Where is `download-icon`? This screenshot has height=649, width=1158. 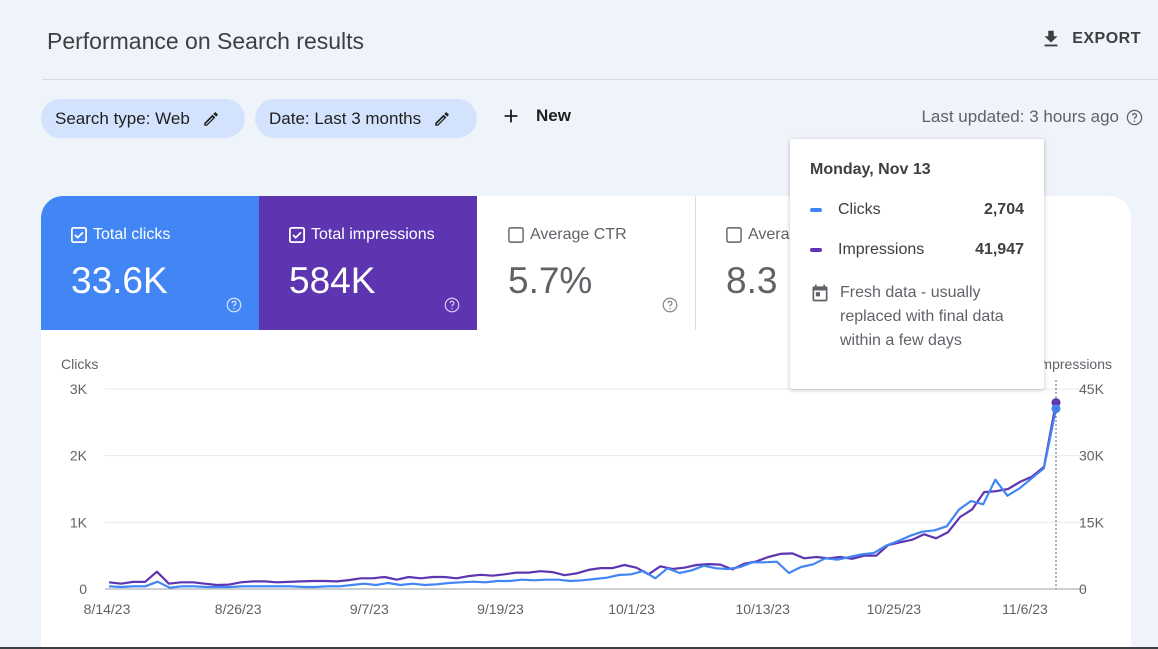 download-icon is located at coordinates (1051, 38).